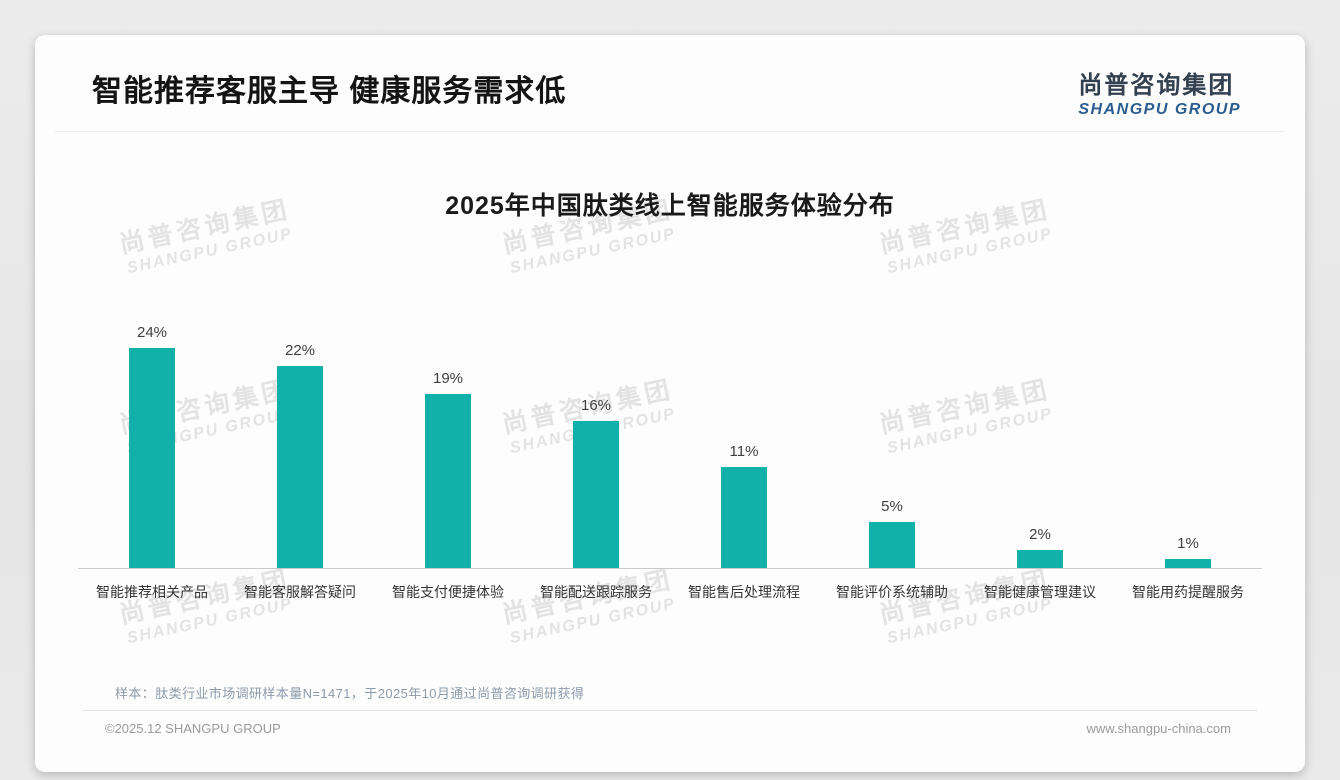  I want to click on bar-value-label: 2%, so click(1040, 534).